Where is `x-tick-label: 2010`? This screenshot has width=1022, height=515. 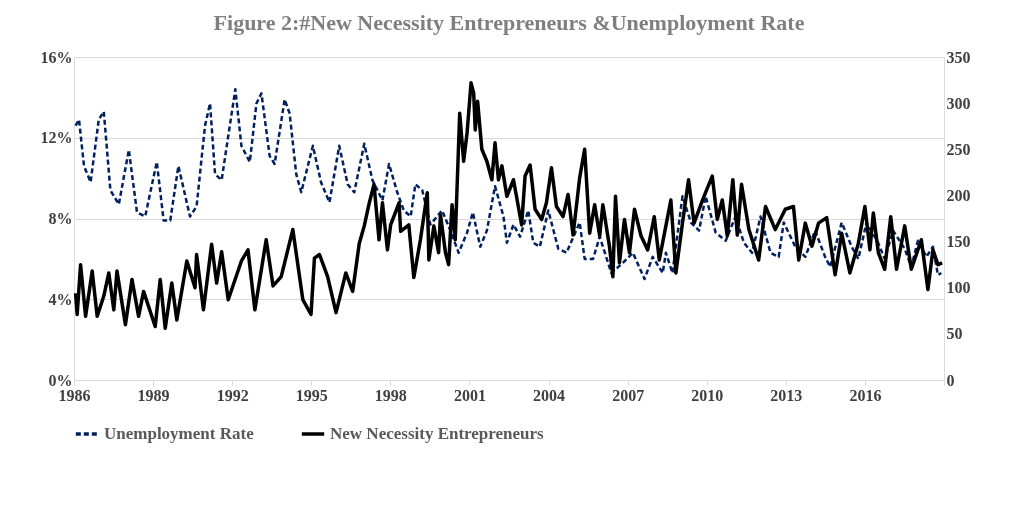
x-tick-label: 2010 is located at coordinates (707, 395).